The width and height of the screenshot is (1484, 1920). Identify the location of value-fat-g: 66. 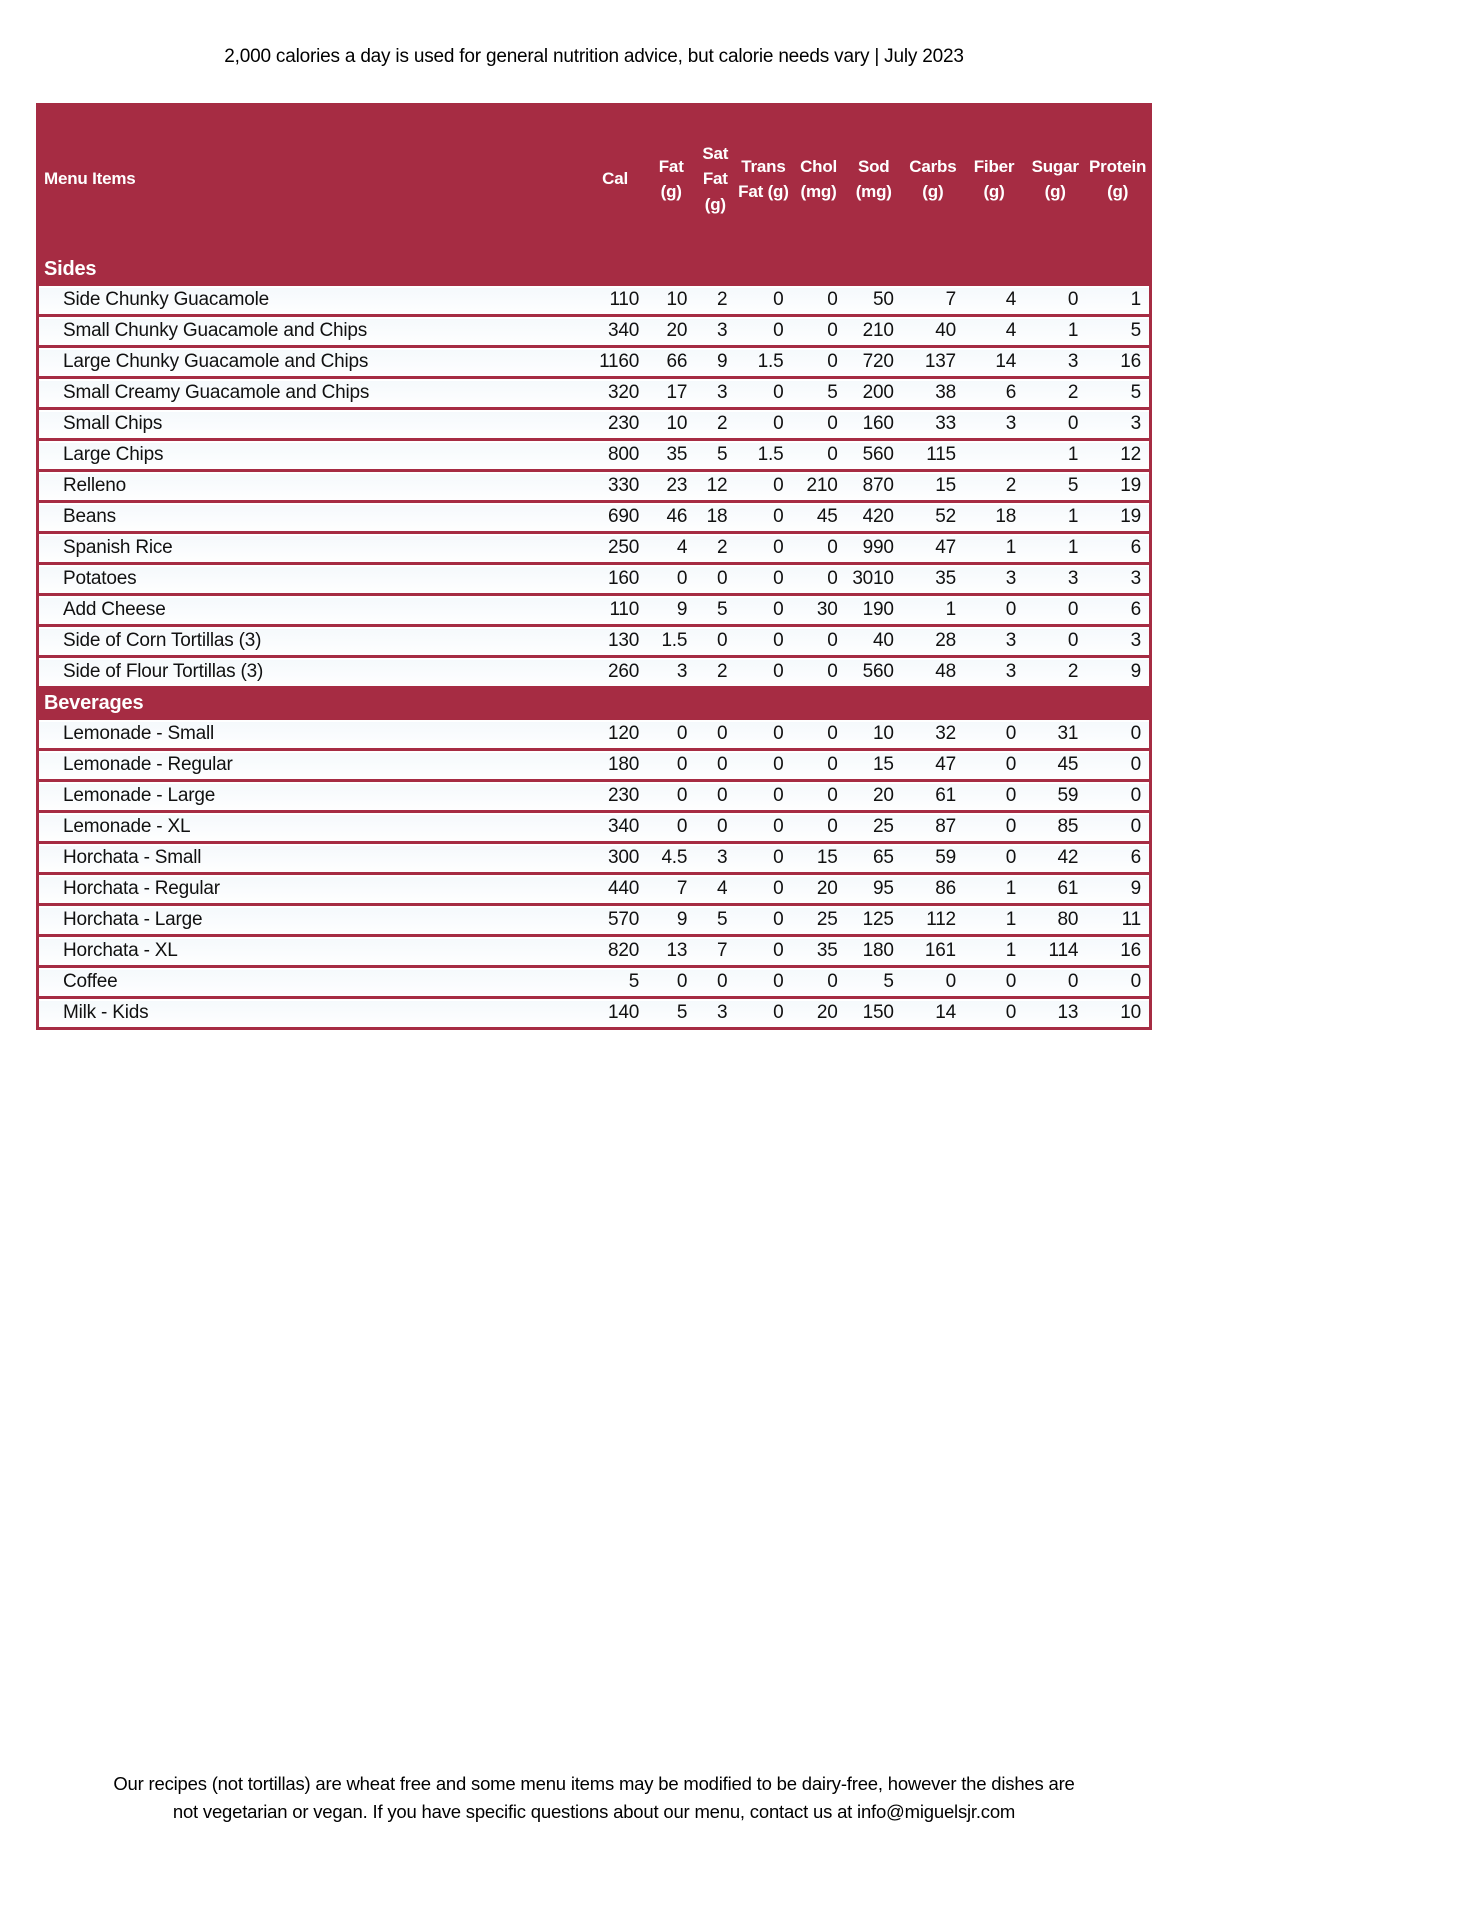
(677, 361).